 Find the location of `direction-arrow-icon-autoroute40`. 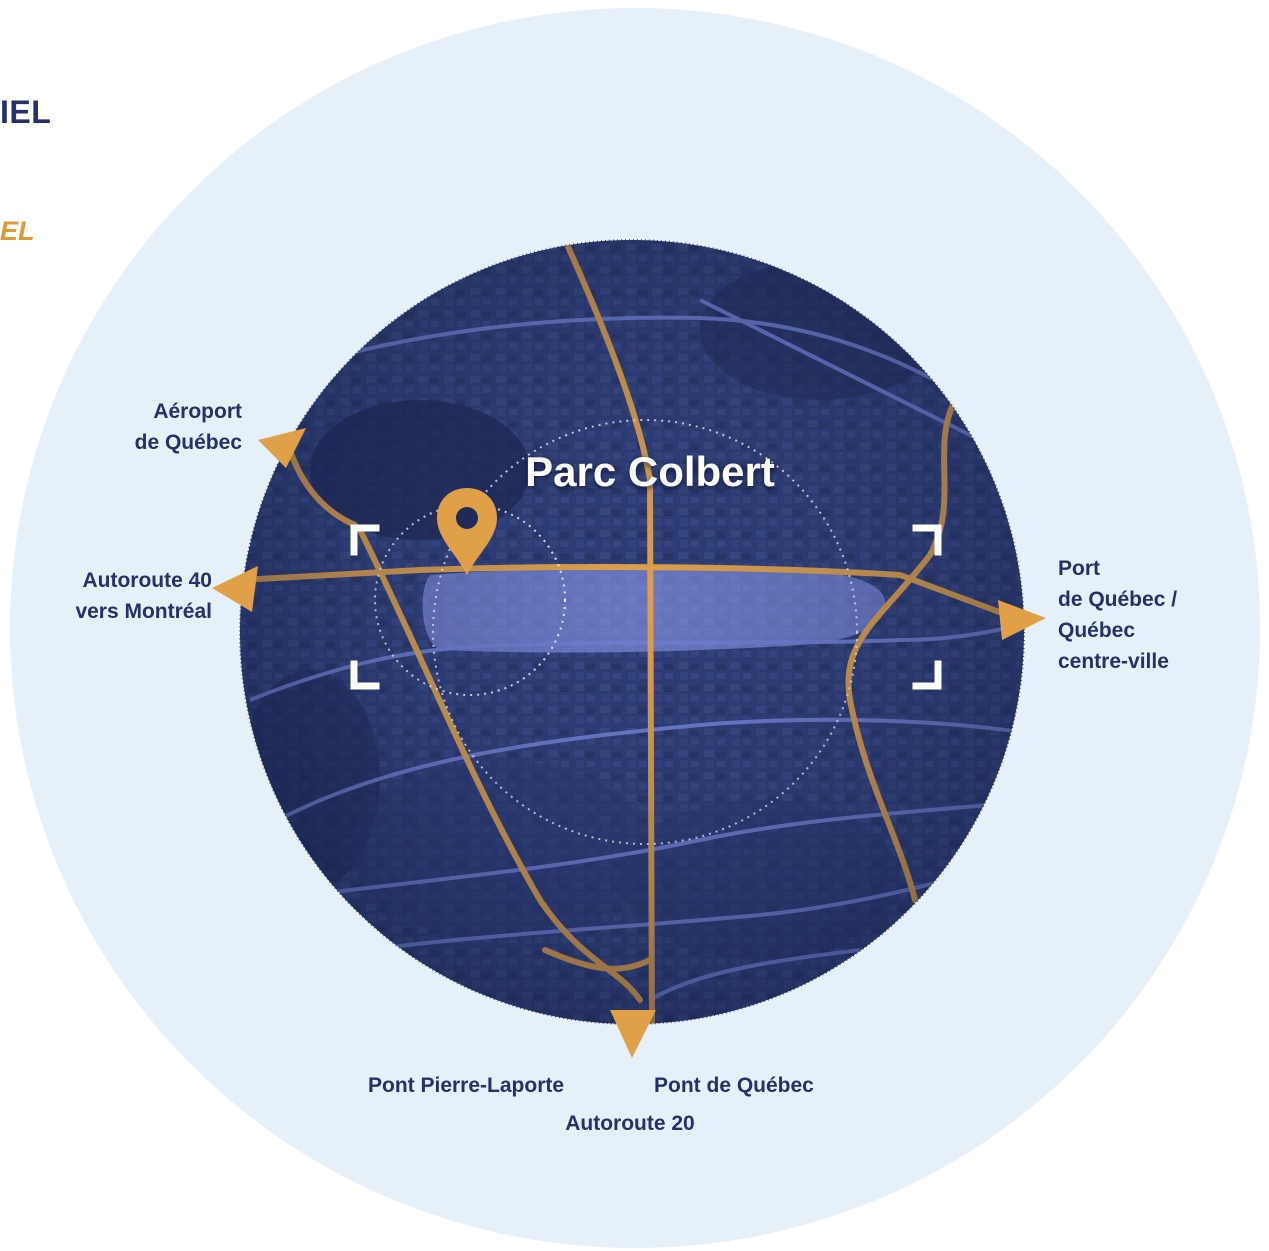

direction-arrow-icon-autoroute40 is located at coordinates (235, 589).